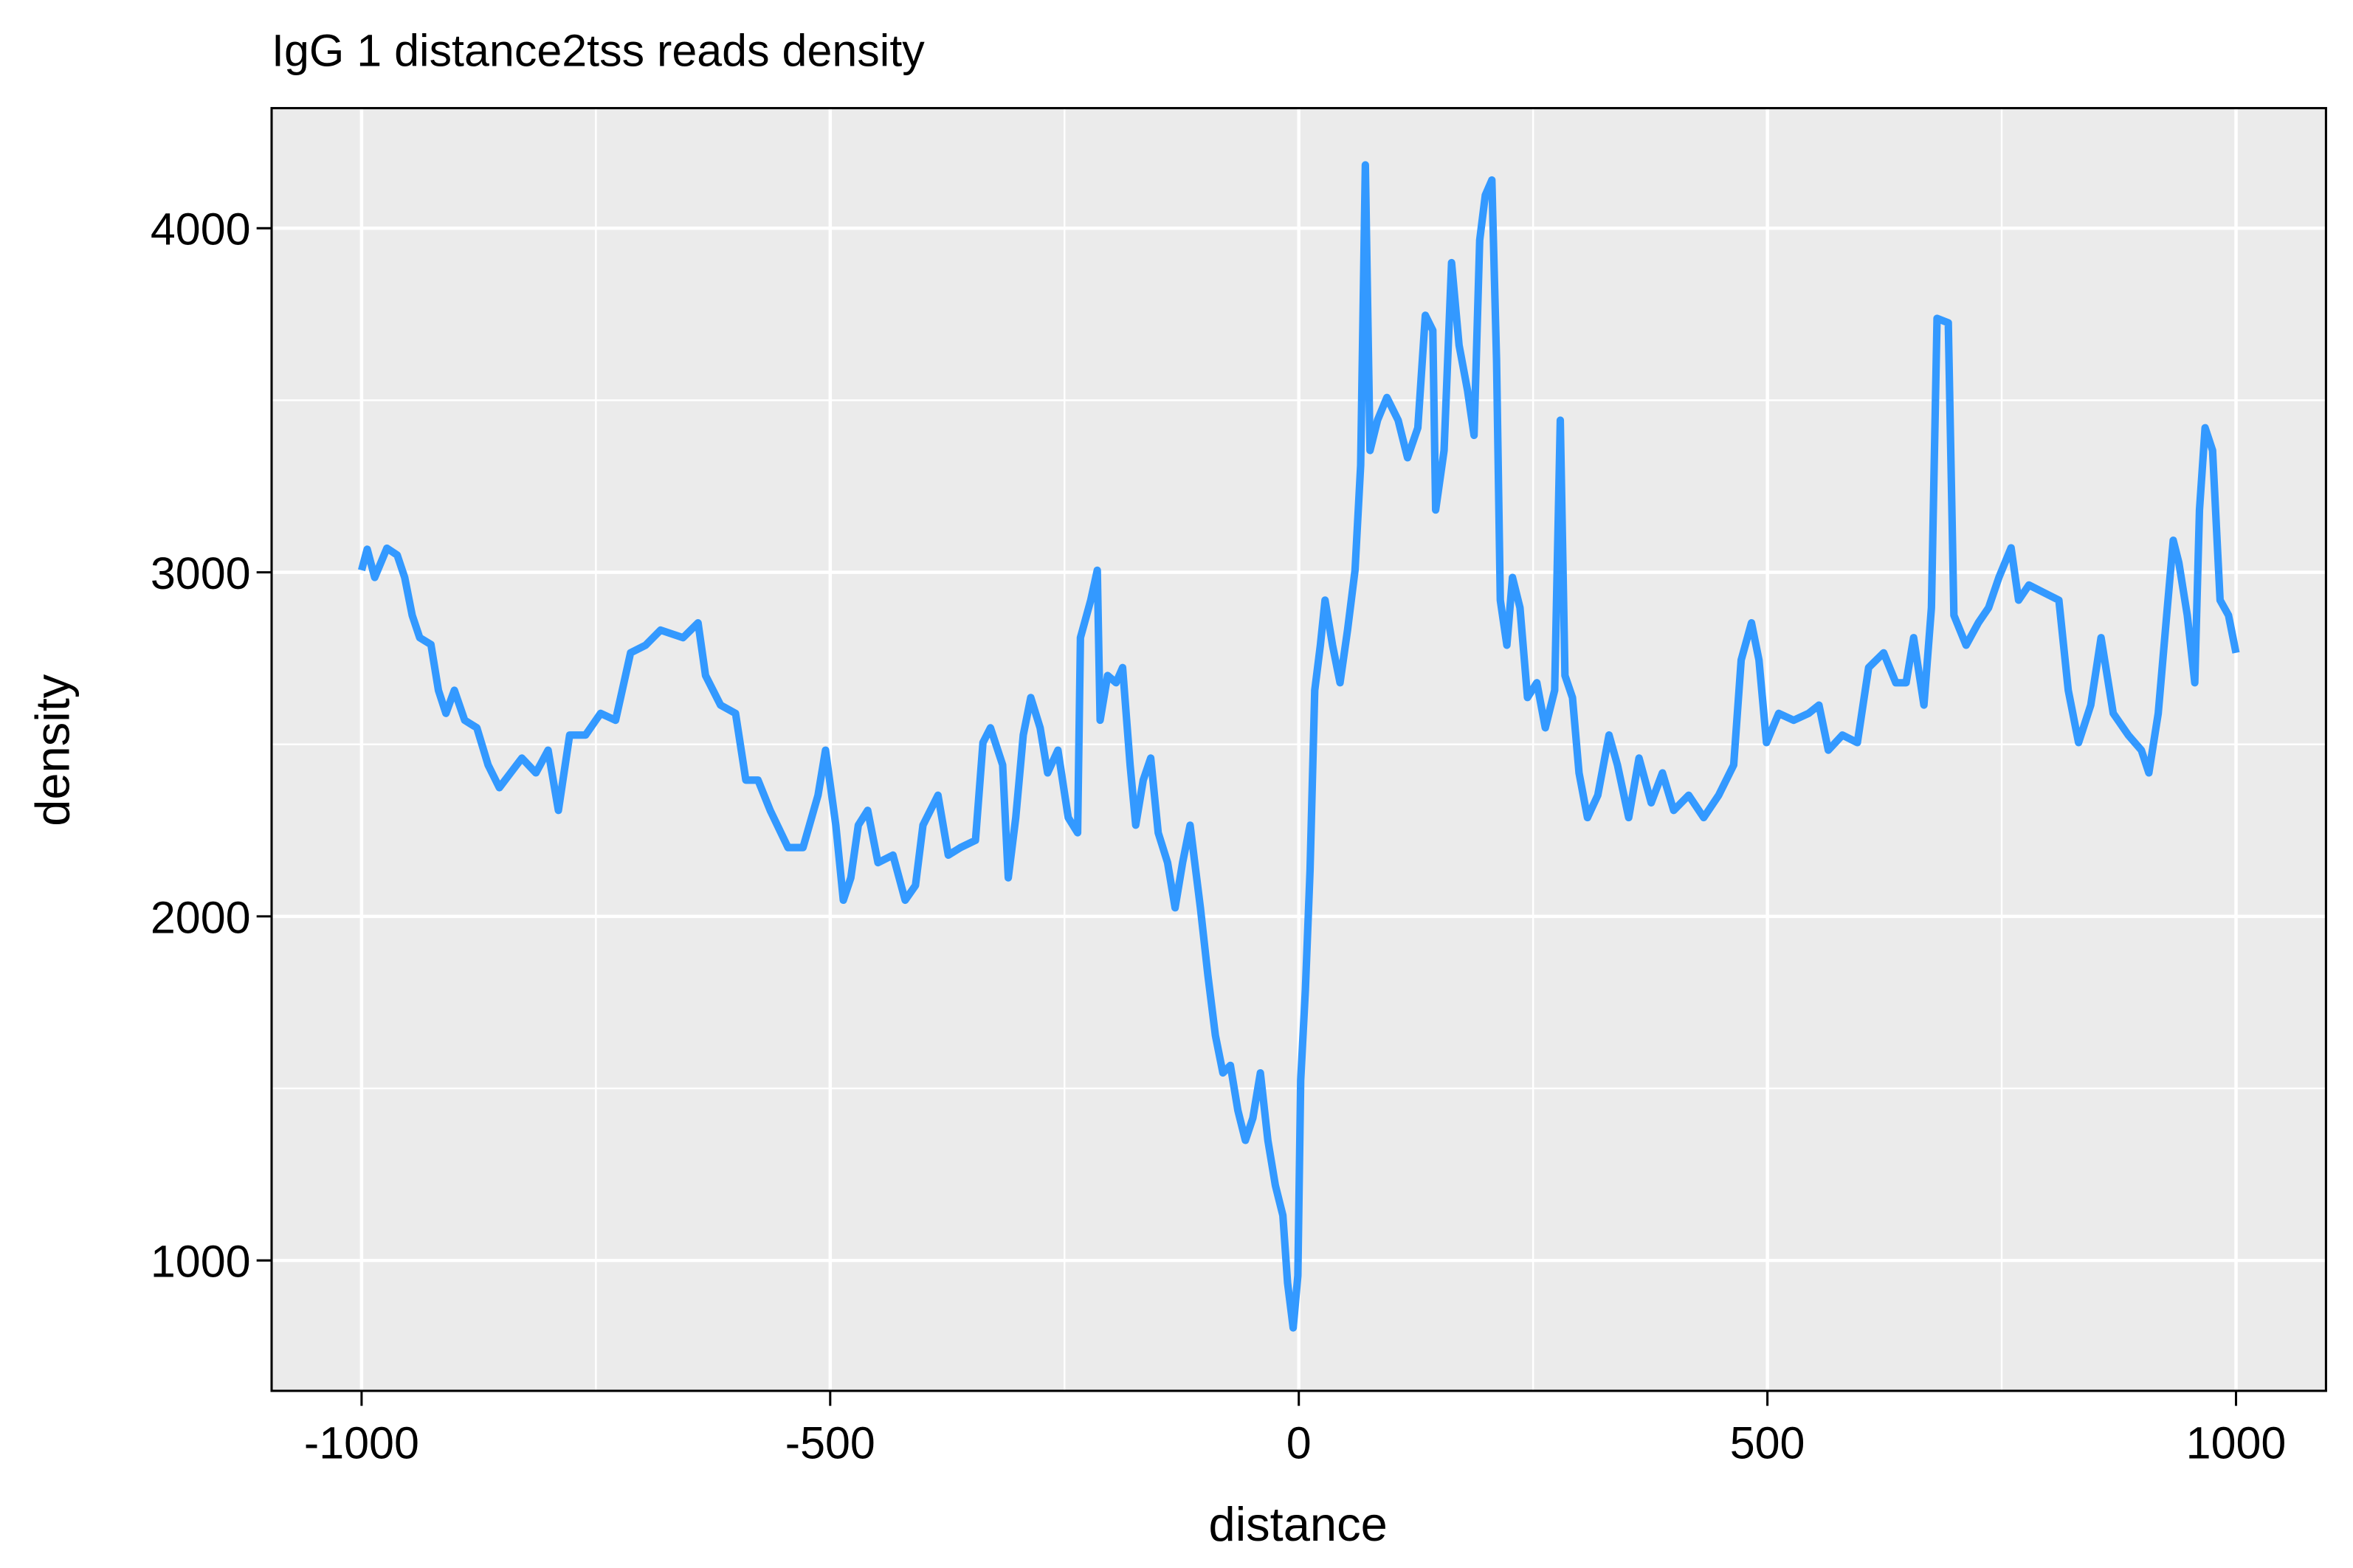 The height and width of the screenshot is (1568, 2353). Describe the element at coordinates (201, 229) in the screenshot. I see `y-tick-label: 4000` at that location.